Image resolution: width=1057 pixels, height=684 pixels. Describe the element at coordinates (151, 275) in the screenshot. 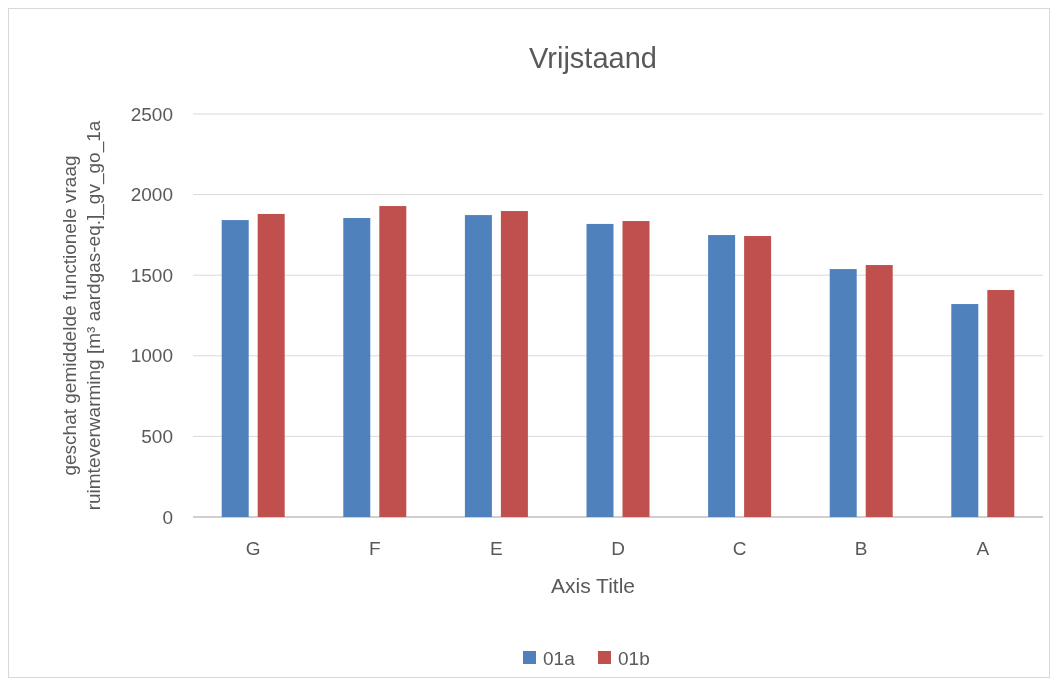

I see `y-tick-label: 1500` at that location.